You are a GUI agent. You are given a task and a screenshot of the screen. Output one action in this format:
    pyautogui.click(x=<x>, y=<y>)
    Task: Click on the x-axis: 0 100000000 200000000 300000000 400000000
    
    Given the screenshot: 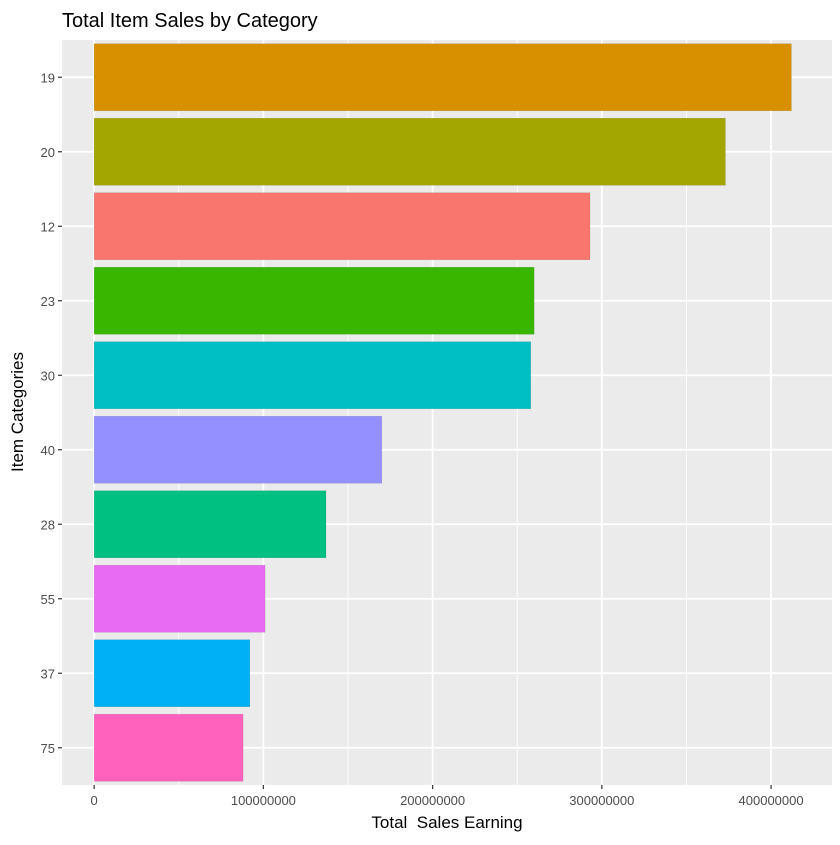 What is the action you would take?
    pyautogui.click(x=447, y=796)
    